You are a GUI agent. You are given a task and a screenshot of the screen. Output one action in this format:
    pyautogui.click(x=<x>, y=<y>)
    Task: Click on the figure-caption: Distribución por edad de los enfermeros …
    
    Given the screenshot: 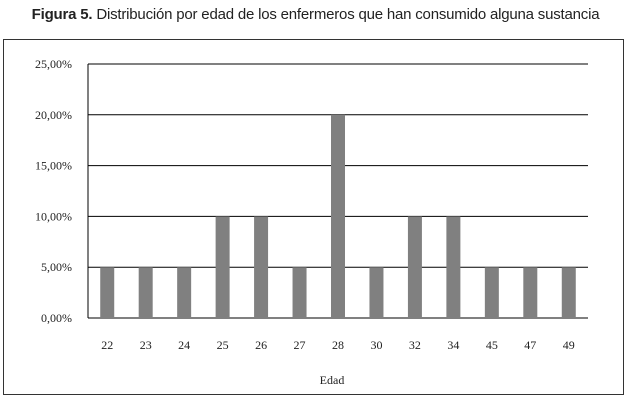 What is the action you would take?
    pyautogui.click(x=348, y=14)
    